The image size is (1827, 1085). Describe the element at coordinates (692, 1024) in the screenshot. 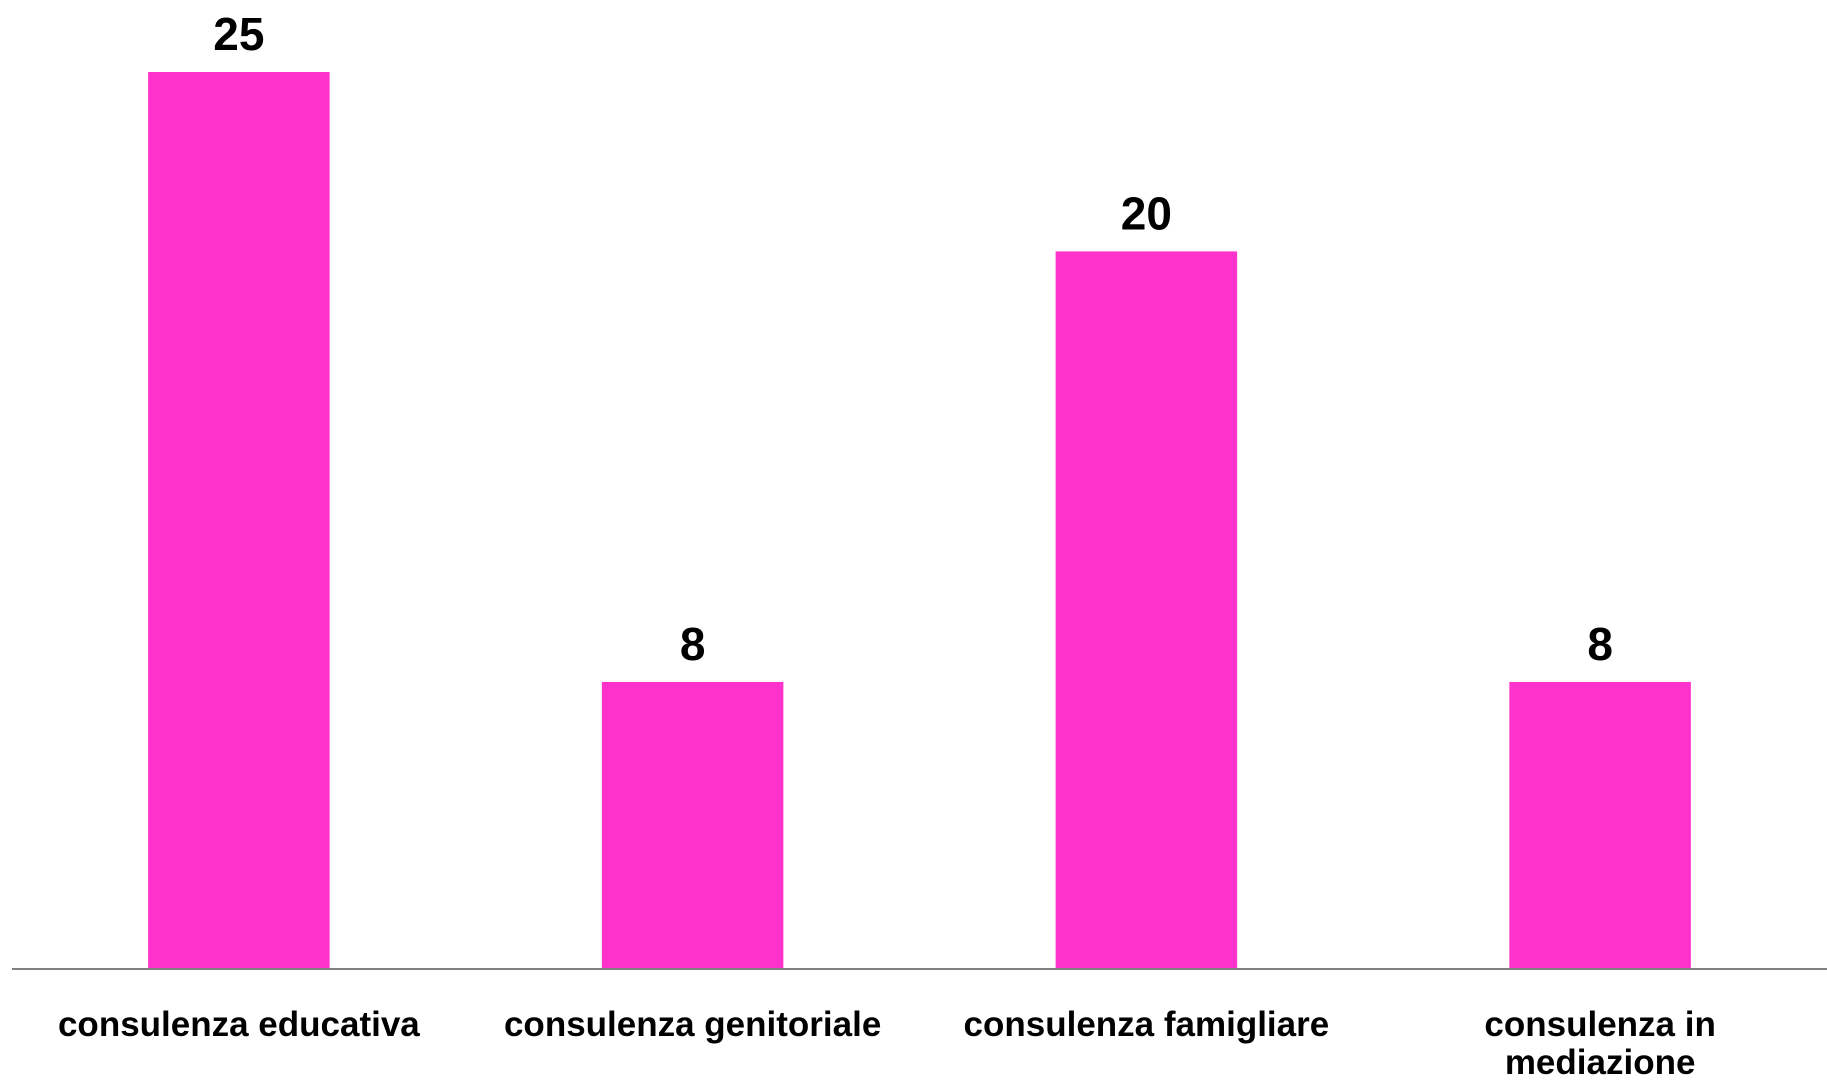

I see `x-tick-label: consulenza genitoriale` at that location.